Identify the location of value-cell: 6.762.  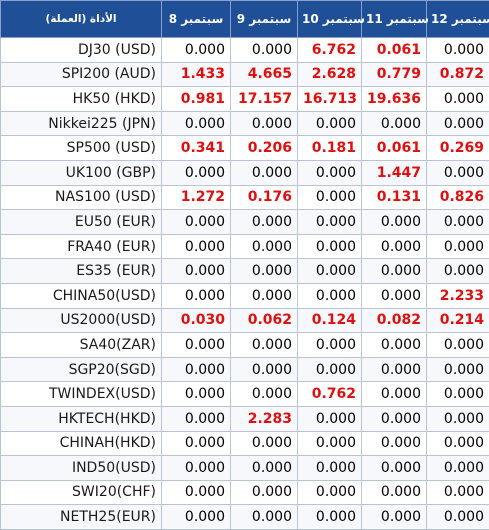
(330, 50).